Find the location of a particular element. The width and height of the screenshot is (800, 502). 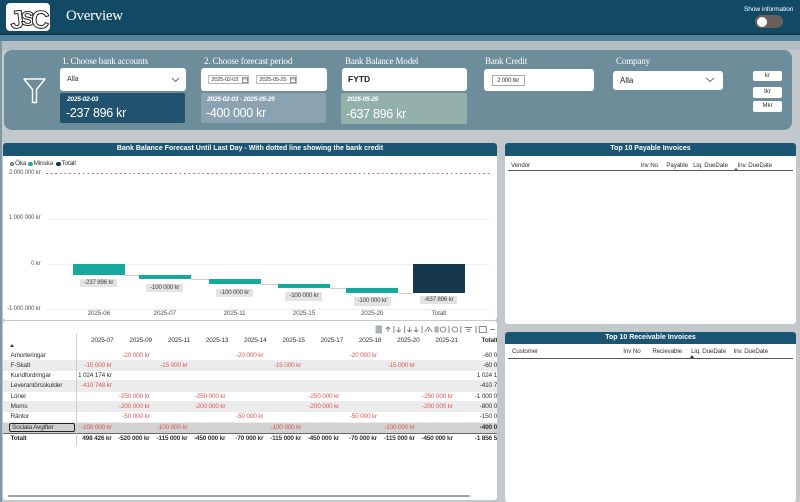

svg-text: J is located at coordinates (16, 18).